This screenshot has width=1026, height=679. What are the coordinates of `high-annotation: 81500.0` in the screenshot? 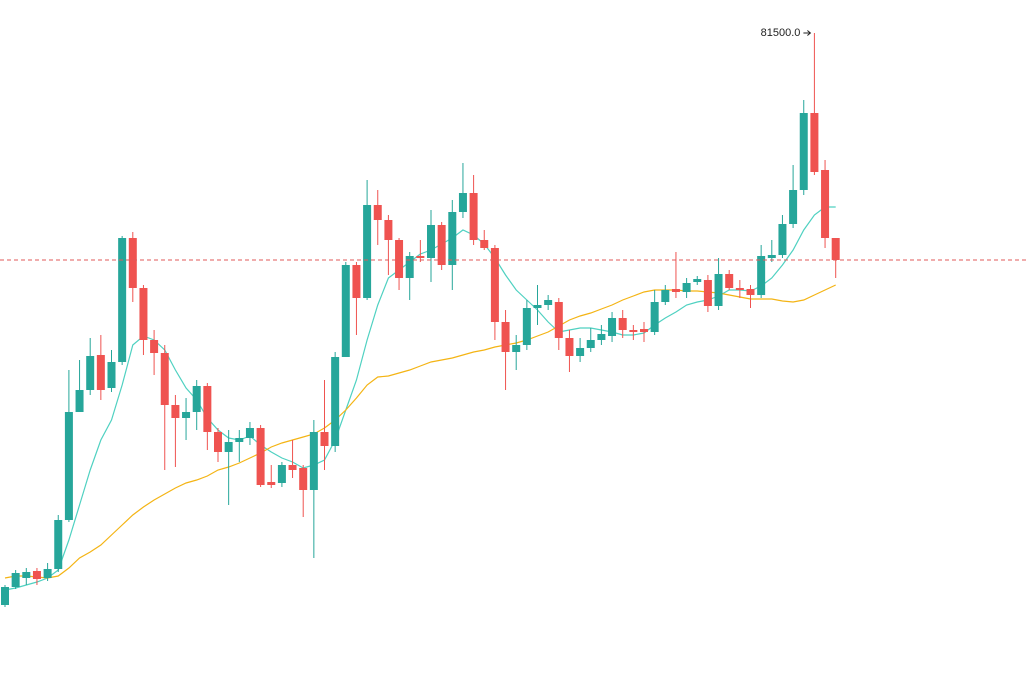 It's located at (781, 33).